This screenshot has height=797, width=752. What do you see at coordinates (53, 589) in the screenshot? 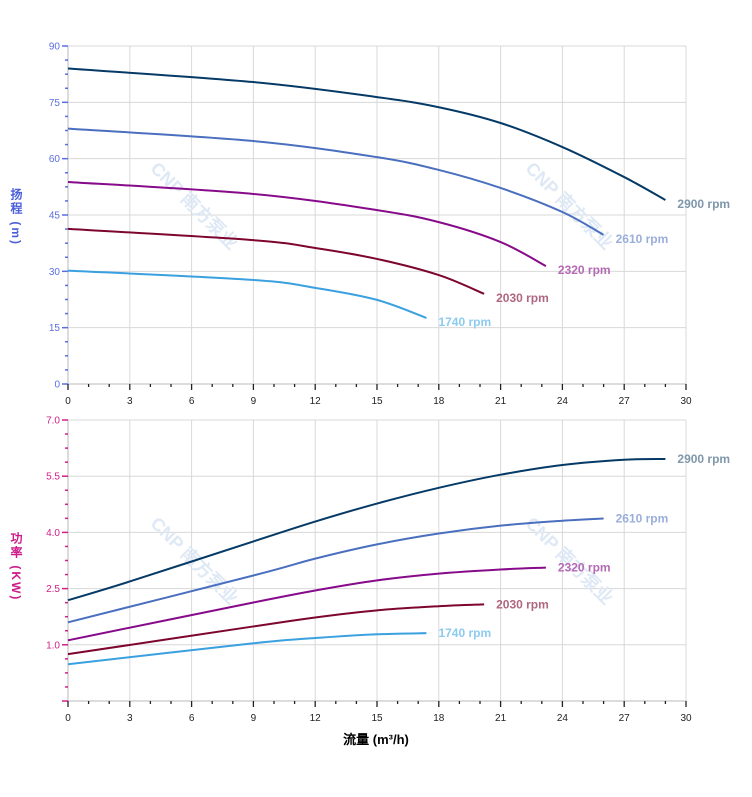
I see `y-tick-label: 2.5` at bounding box center [53, 589].